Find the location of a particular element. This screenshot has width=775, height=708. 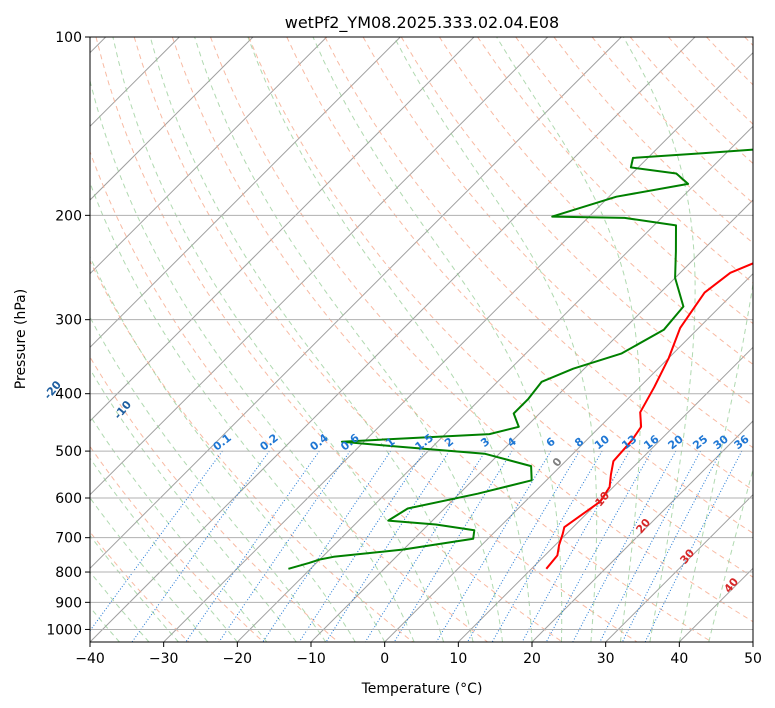

y-axis: 100 200 300 400 500 600 700 800 900 1000 is located at coordinates (68, 334).